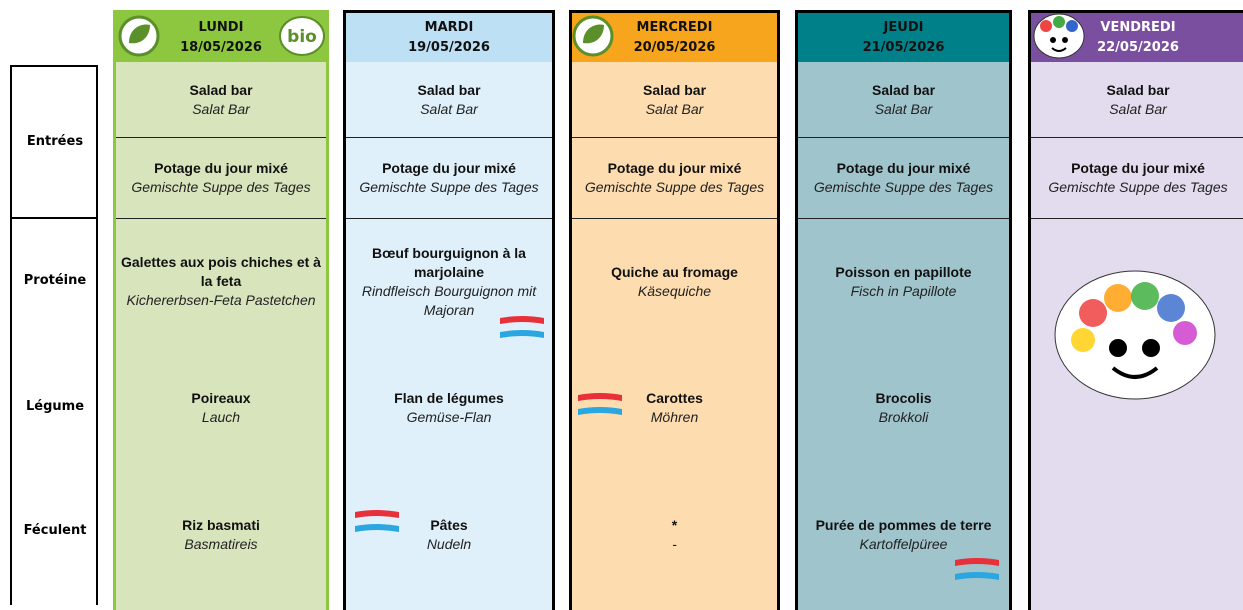  I want to click on header-name: MARDI, so click(449, 27).